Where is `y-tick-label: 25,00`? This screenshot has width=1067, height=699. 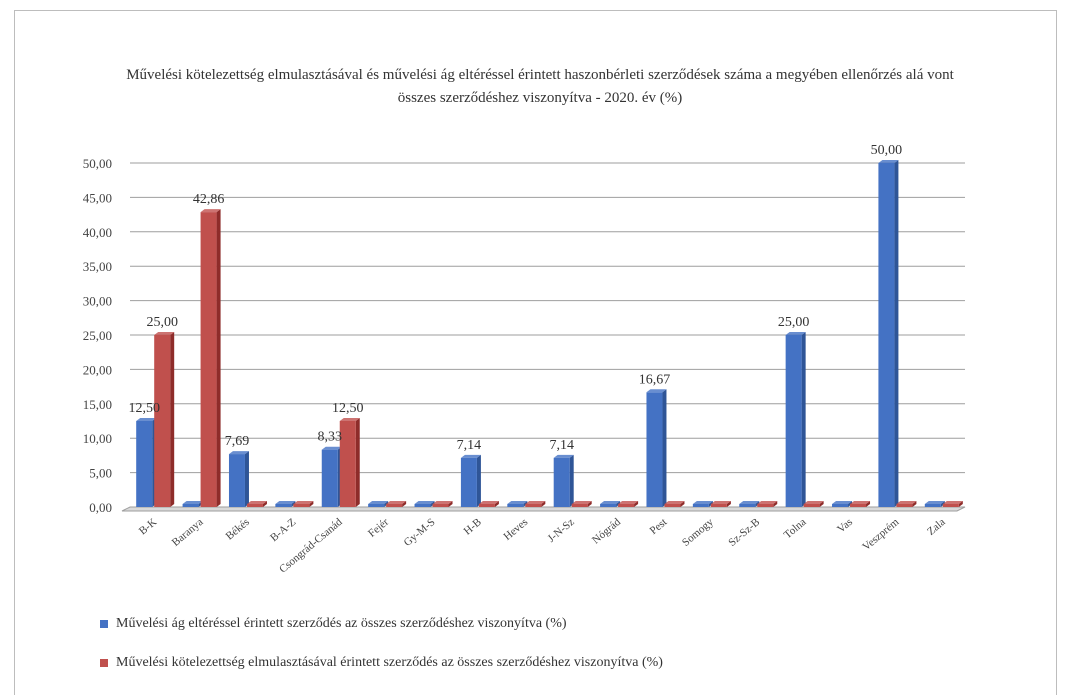 y-tick-label: 25,00 is located at coordinates (97, 335).